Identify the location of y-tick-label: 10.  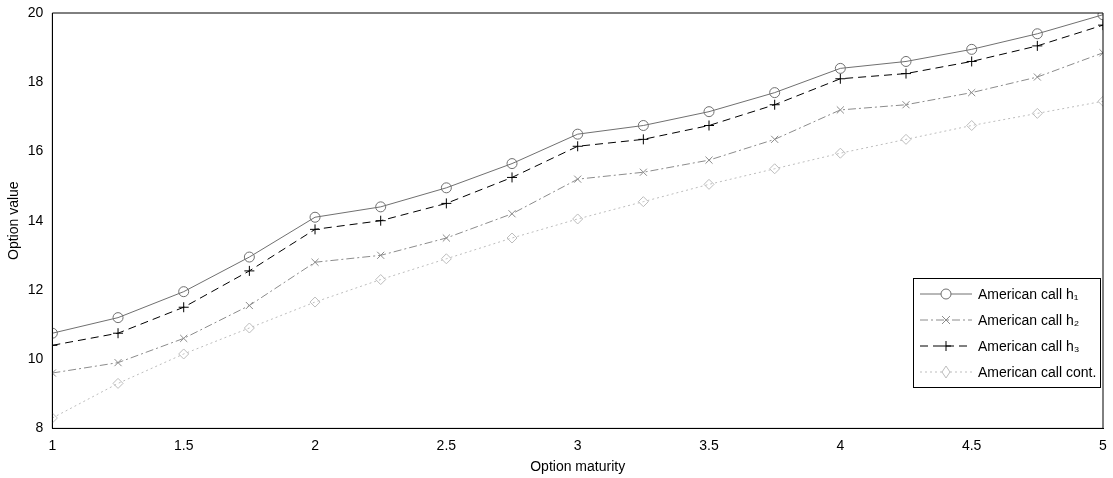
(35, 358).